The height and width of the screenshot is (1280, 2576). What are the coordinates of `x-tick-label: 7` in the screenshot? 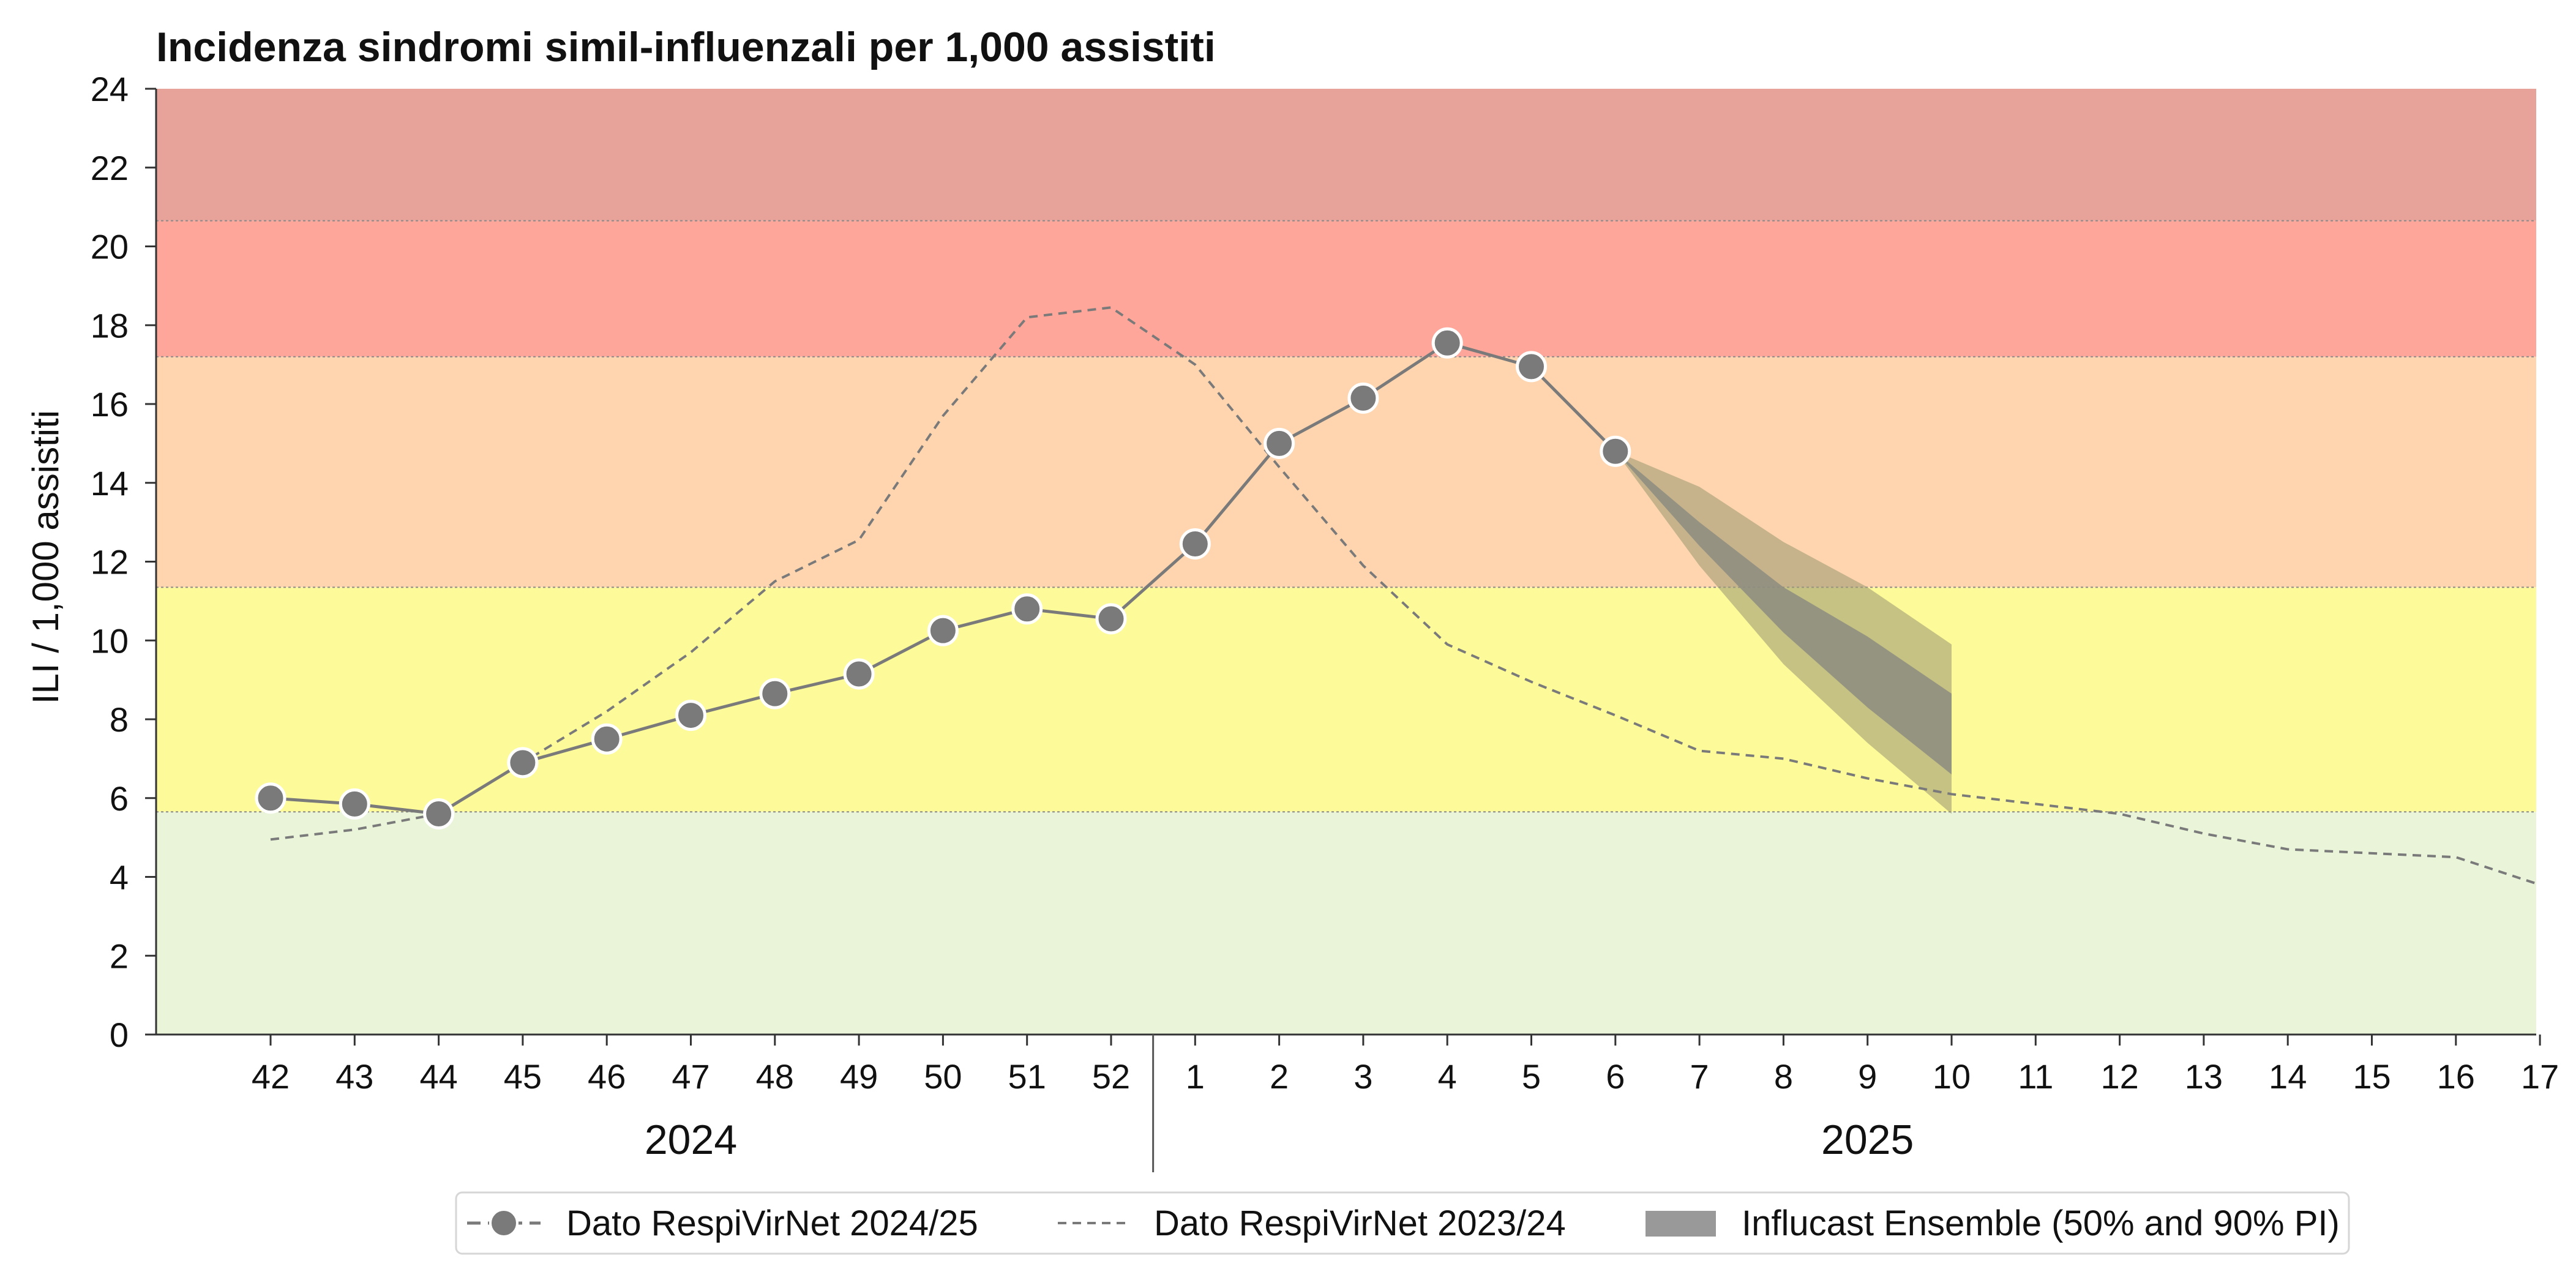 It's located at (1700, 1076).